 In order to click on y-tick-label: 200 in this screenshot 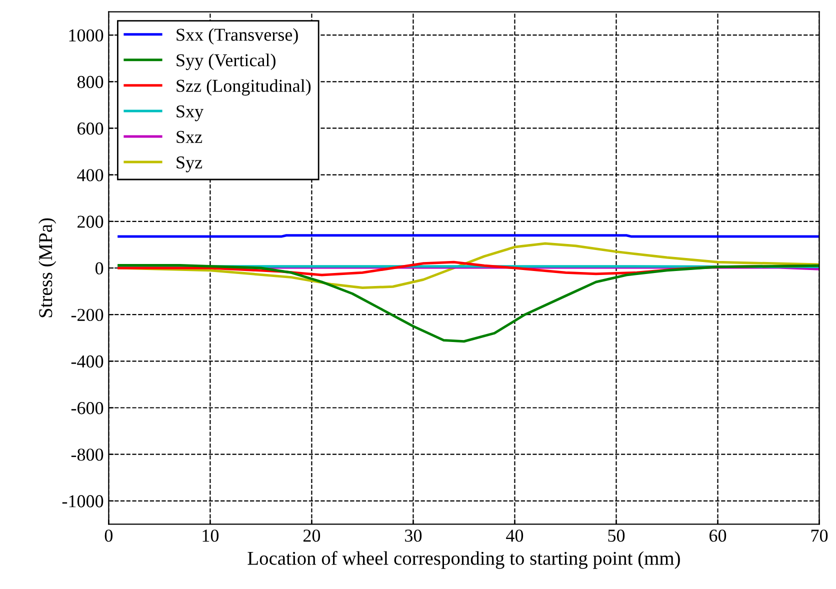, I will do `click(91, 222)`.